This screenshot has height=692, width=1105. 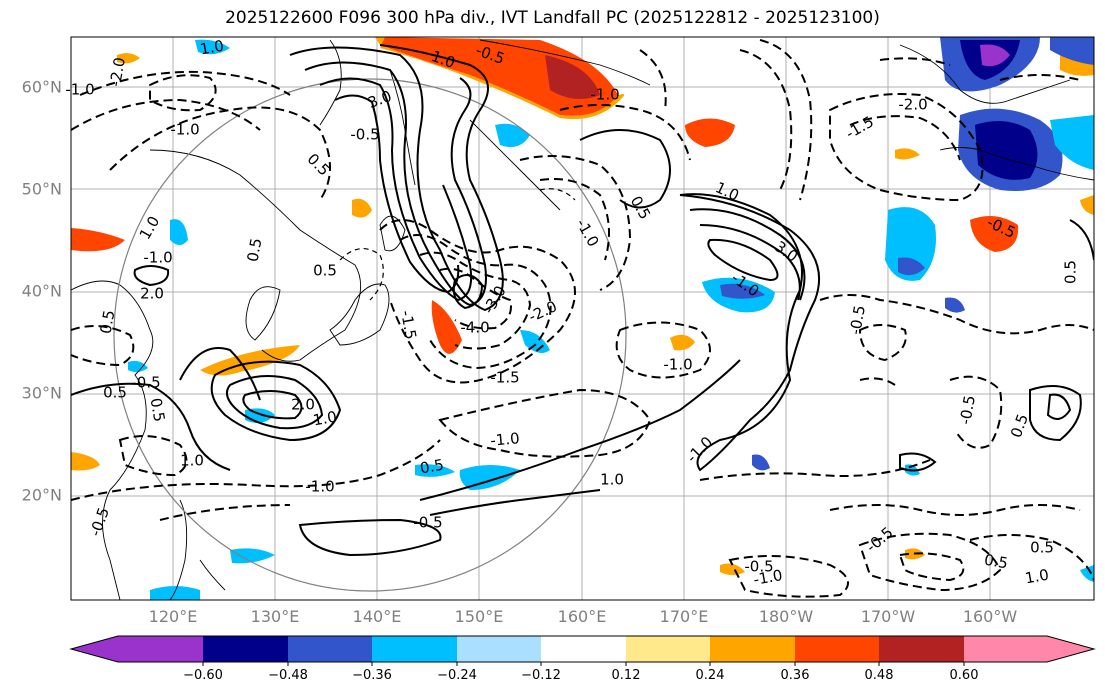 What do you see at coordinates (888, 616) in the screenshot?
I see `lon-label: 170°W` at bounding box center [888, 616].